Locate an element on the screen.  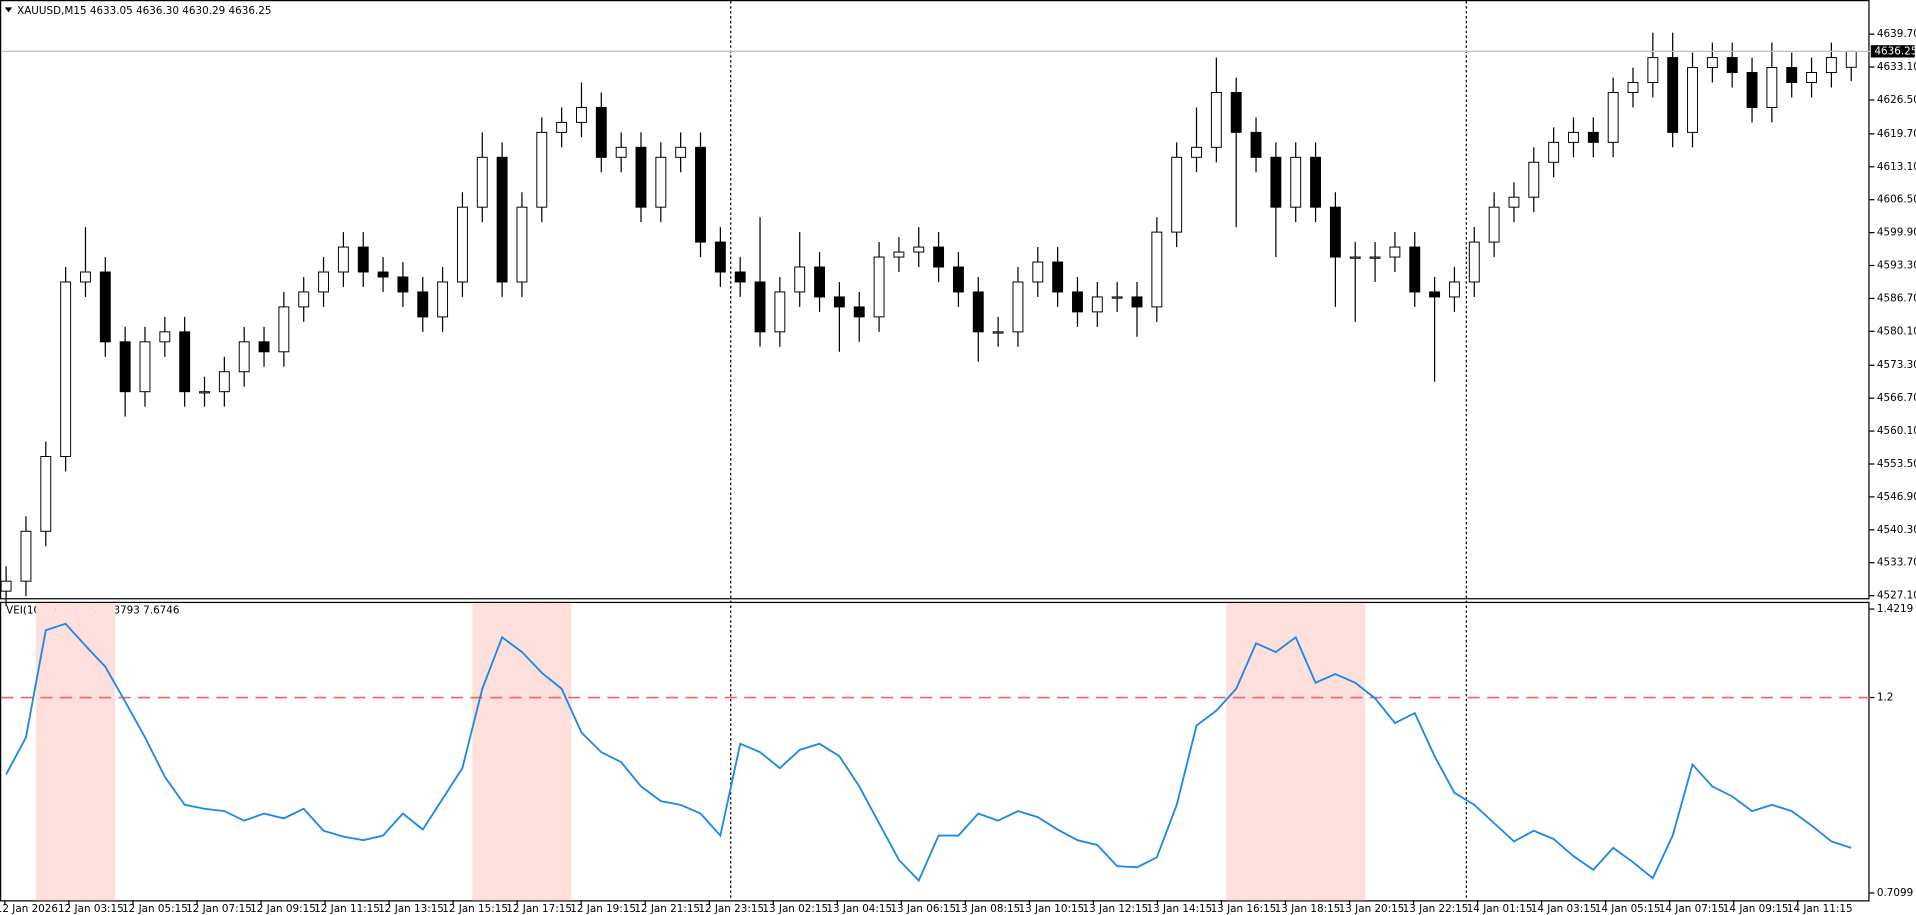
y-tick-label: 4613.10 is located at coordinates (1896, 167).